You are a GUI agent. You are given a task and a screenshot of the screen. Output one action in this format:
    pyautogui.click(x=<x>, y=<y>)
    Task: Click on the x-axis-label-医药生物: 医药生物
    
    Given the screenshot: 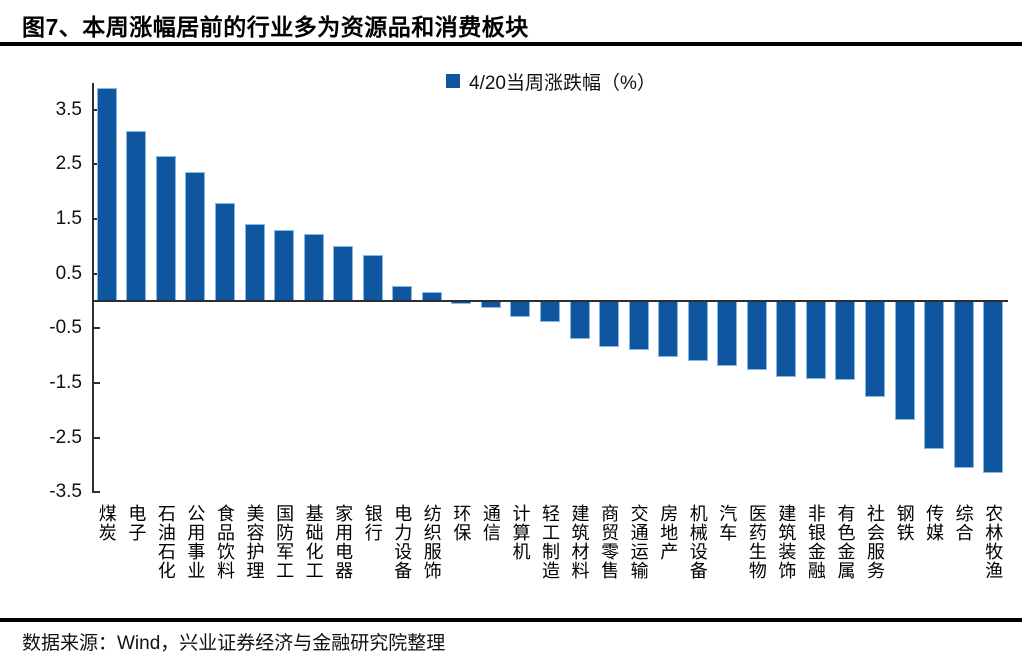 What is the action you would take?
    pyautogui.click(x=756, y=542)
    